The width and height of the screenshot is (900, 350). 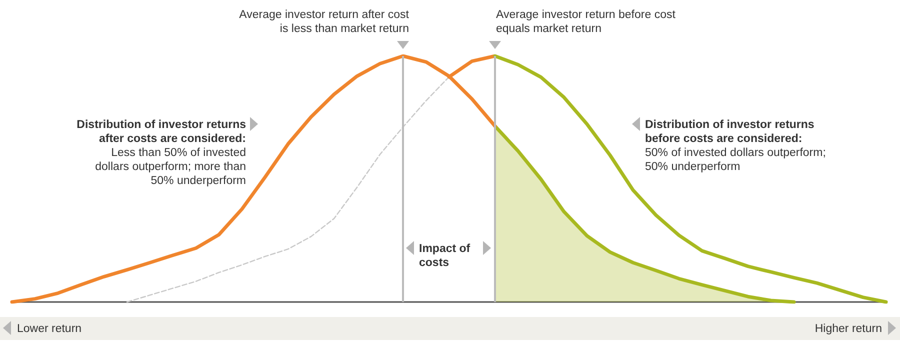 I want to click on annotation: 50% of invested dollars outperform; 50% underperform, so click(x=735, y=160).